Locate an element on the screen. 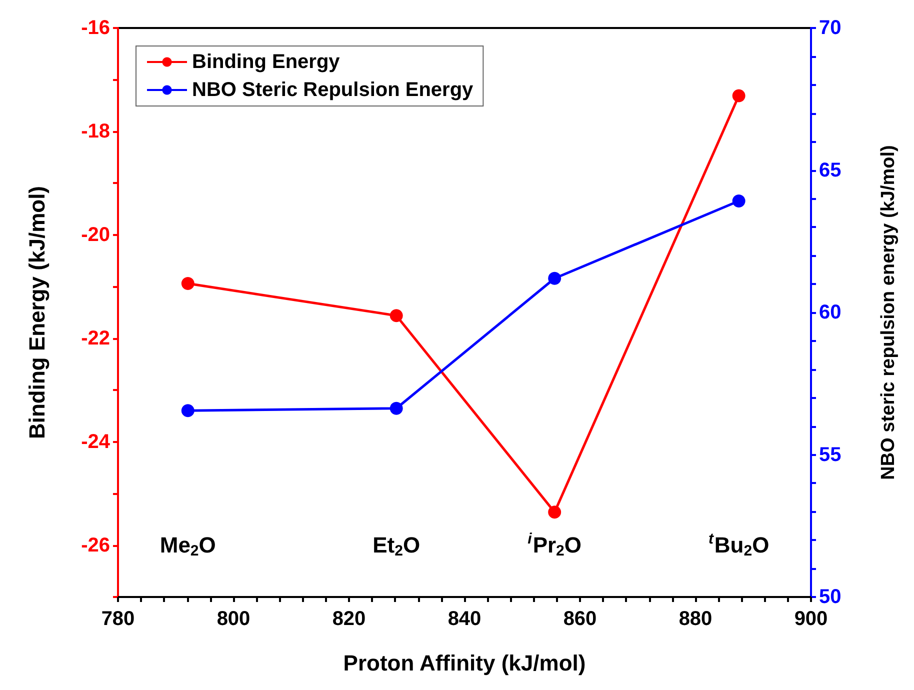 Image resolution: width=914 pixels, height=690 pixels. y2-tick-label: 70 is located at coordinates (830, 28).